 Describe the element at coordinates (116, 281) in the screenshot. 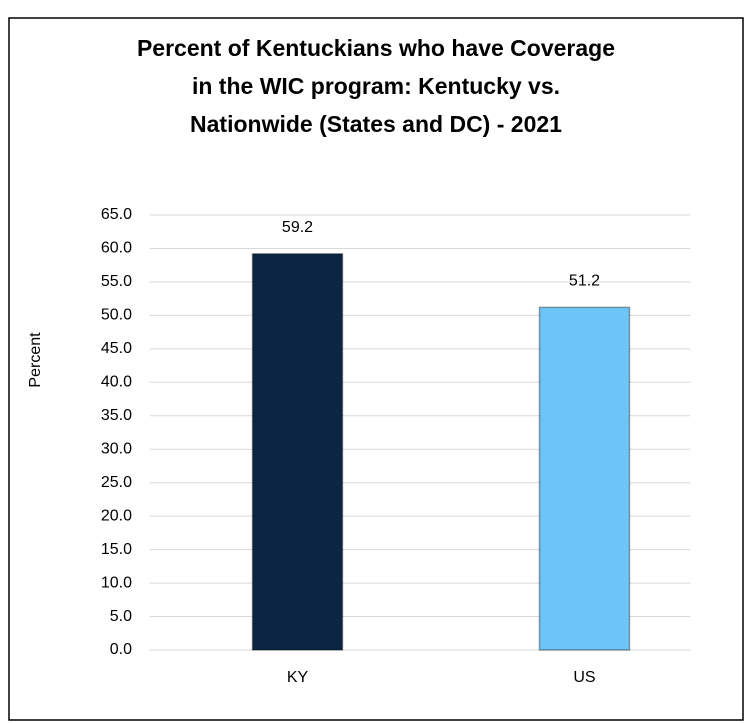

I see `y-tick-label: 55.0` at that location.